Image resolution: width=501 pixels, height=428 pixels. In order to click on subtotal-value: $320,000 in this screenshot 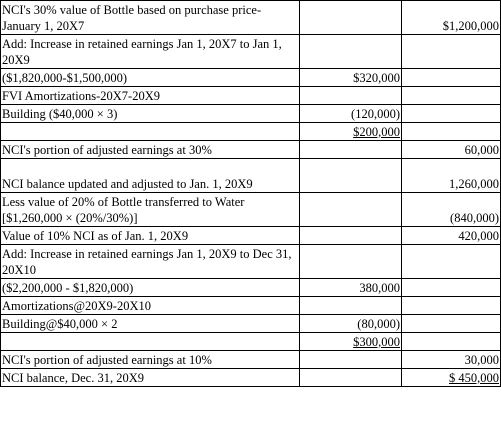, I will do `click(376, 78)`.